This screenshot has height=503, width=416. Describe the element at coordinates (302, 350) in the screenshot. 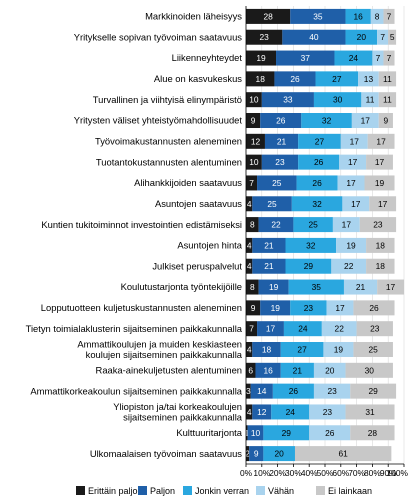

I see `data-label: 27` at that location.